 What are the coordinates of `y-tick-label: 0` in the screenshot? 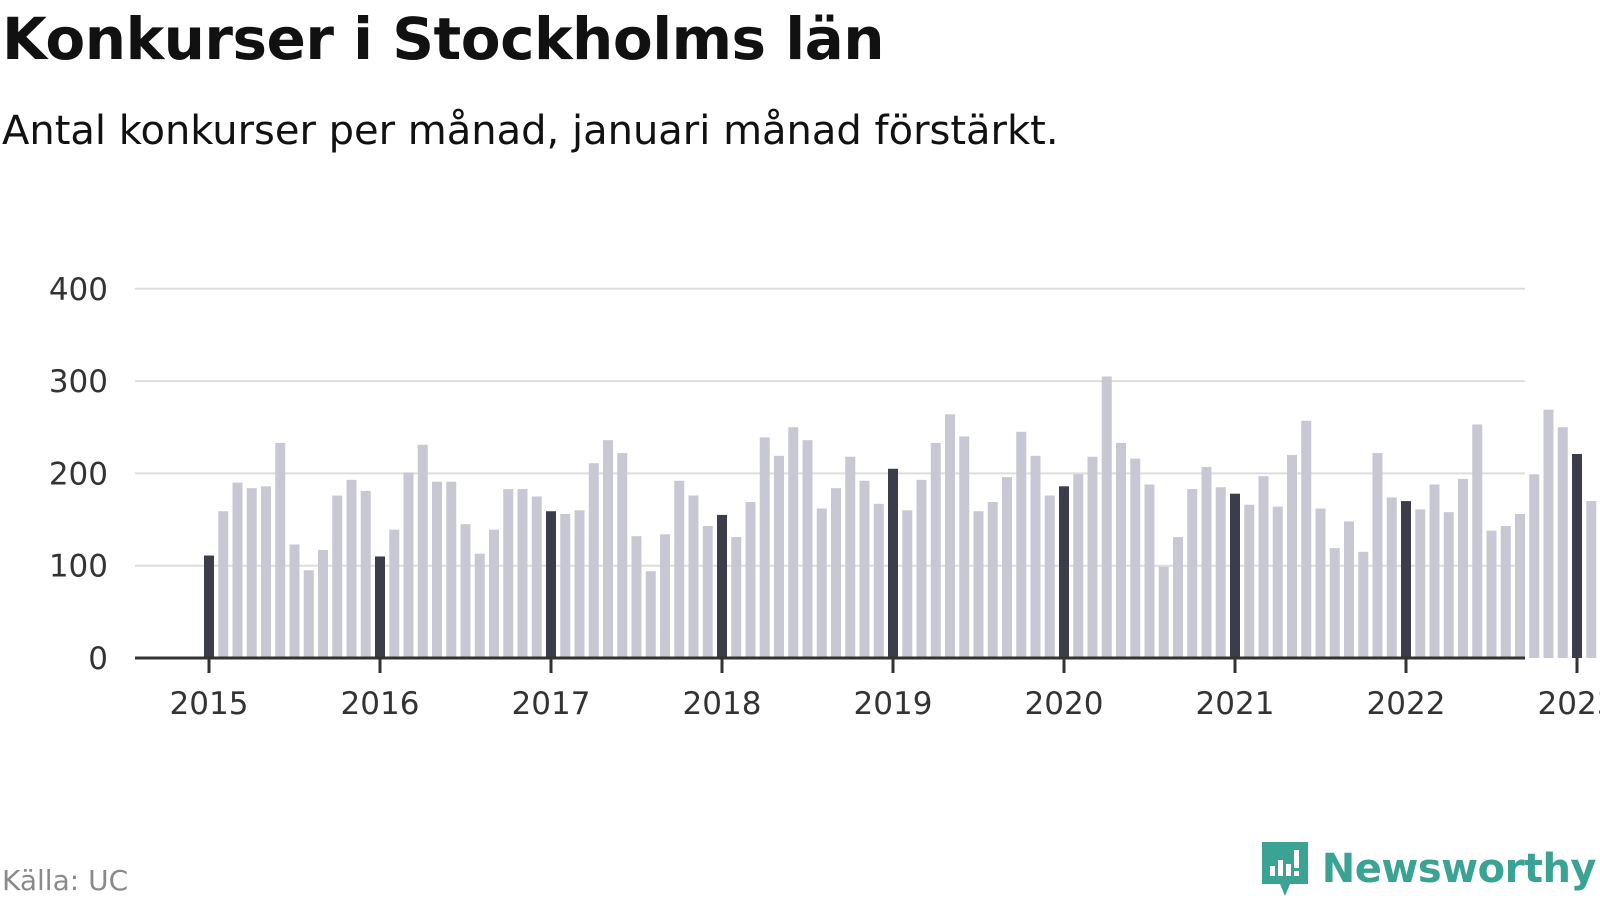 It's located at (98, 659).